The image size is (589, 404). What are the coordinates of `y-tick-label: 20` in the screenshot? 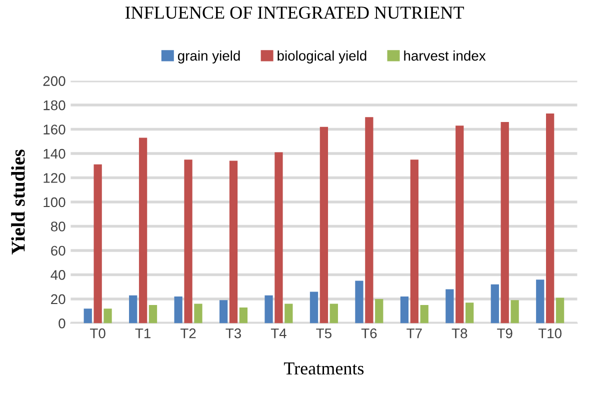 It's located at (58, 299).